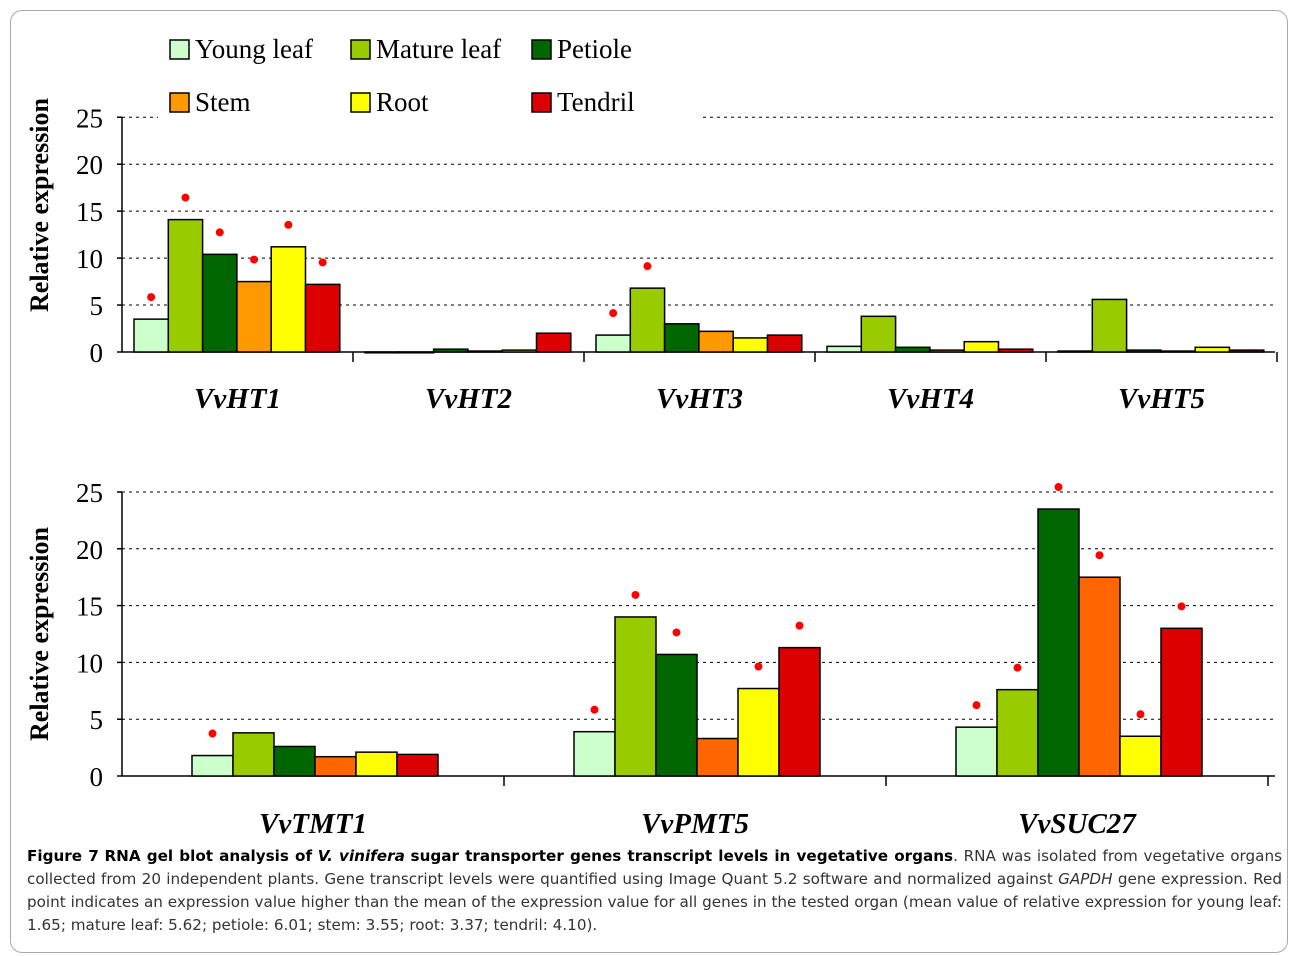 The image size is (1290, 956). I want to click on x-category-label: VvTMT1, so click(313, 824).